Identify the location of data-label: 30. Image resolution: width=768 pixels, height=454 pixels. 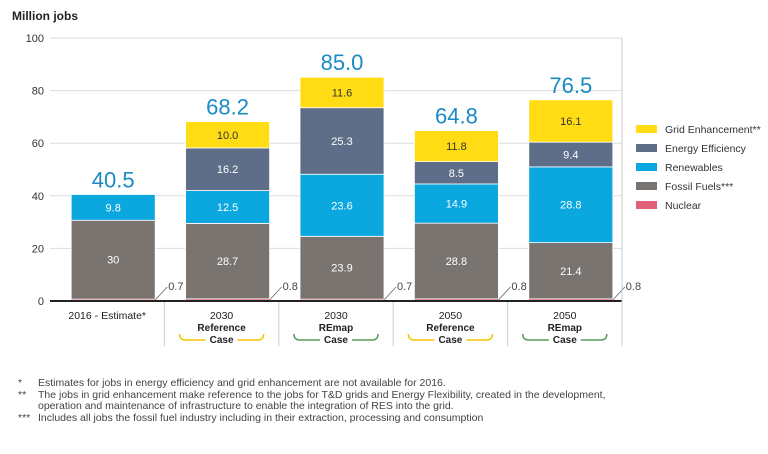
(113, 261).